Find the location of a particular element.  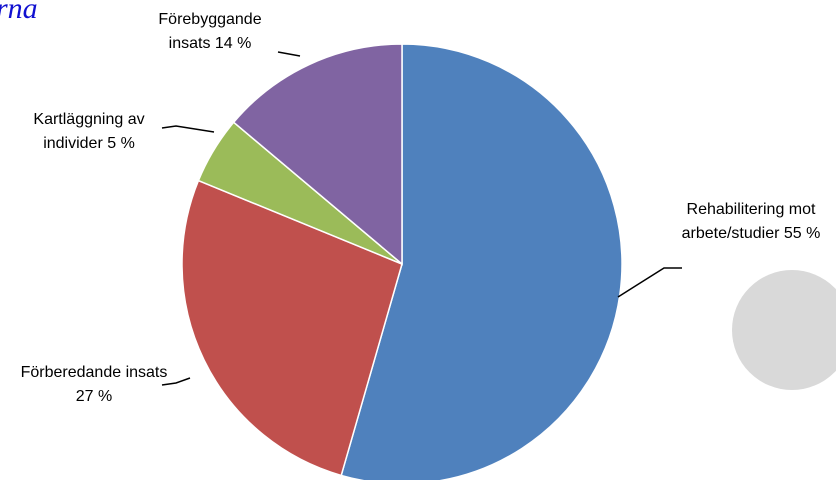

category: Kartläggning av individer is located at coordinates (89, 131).